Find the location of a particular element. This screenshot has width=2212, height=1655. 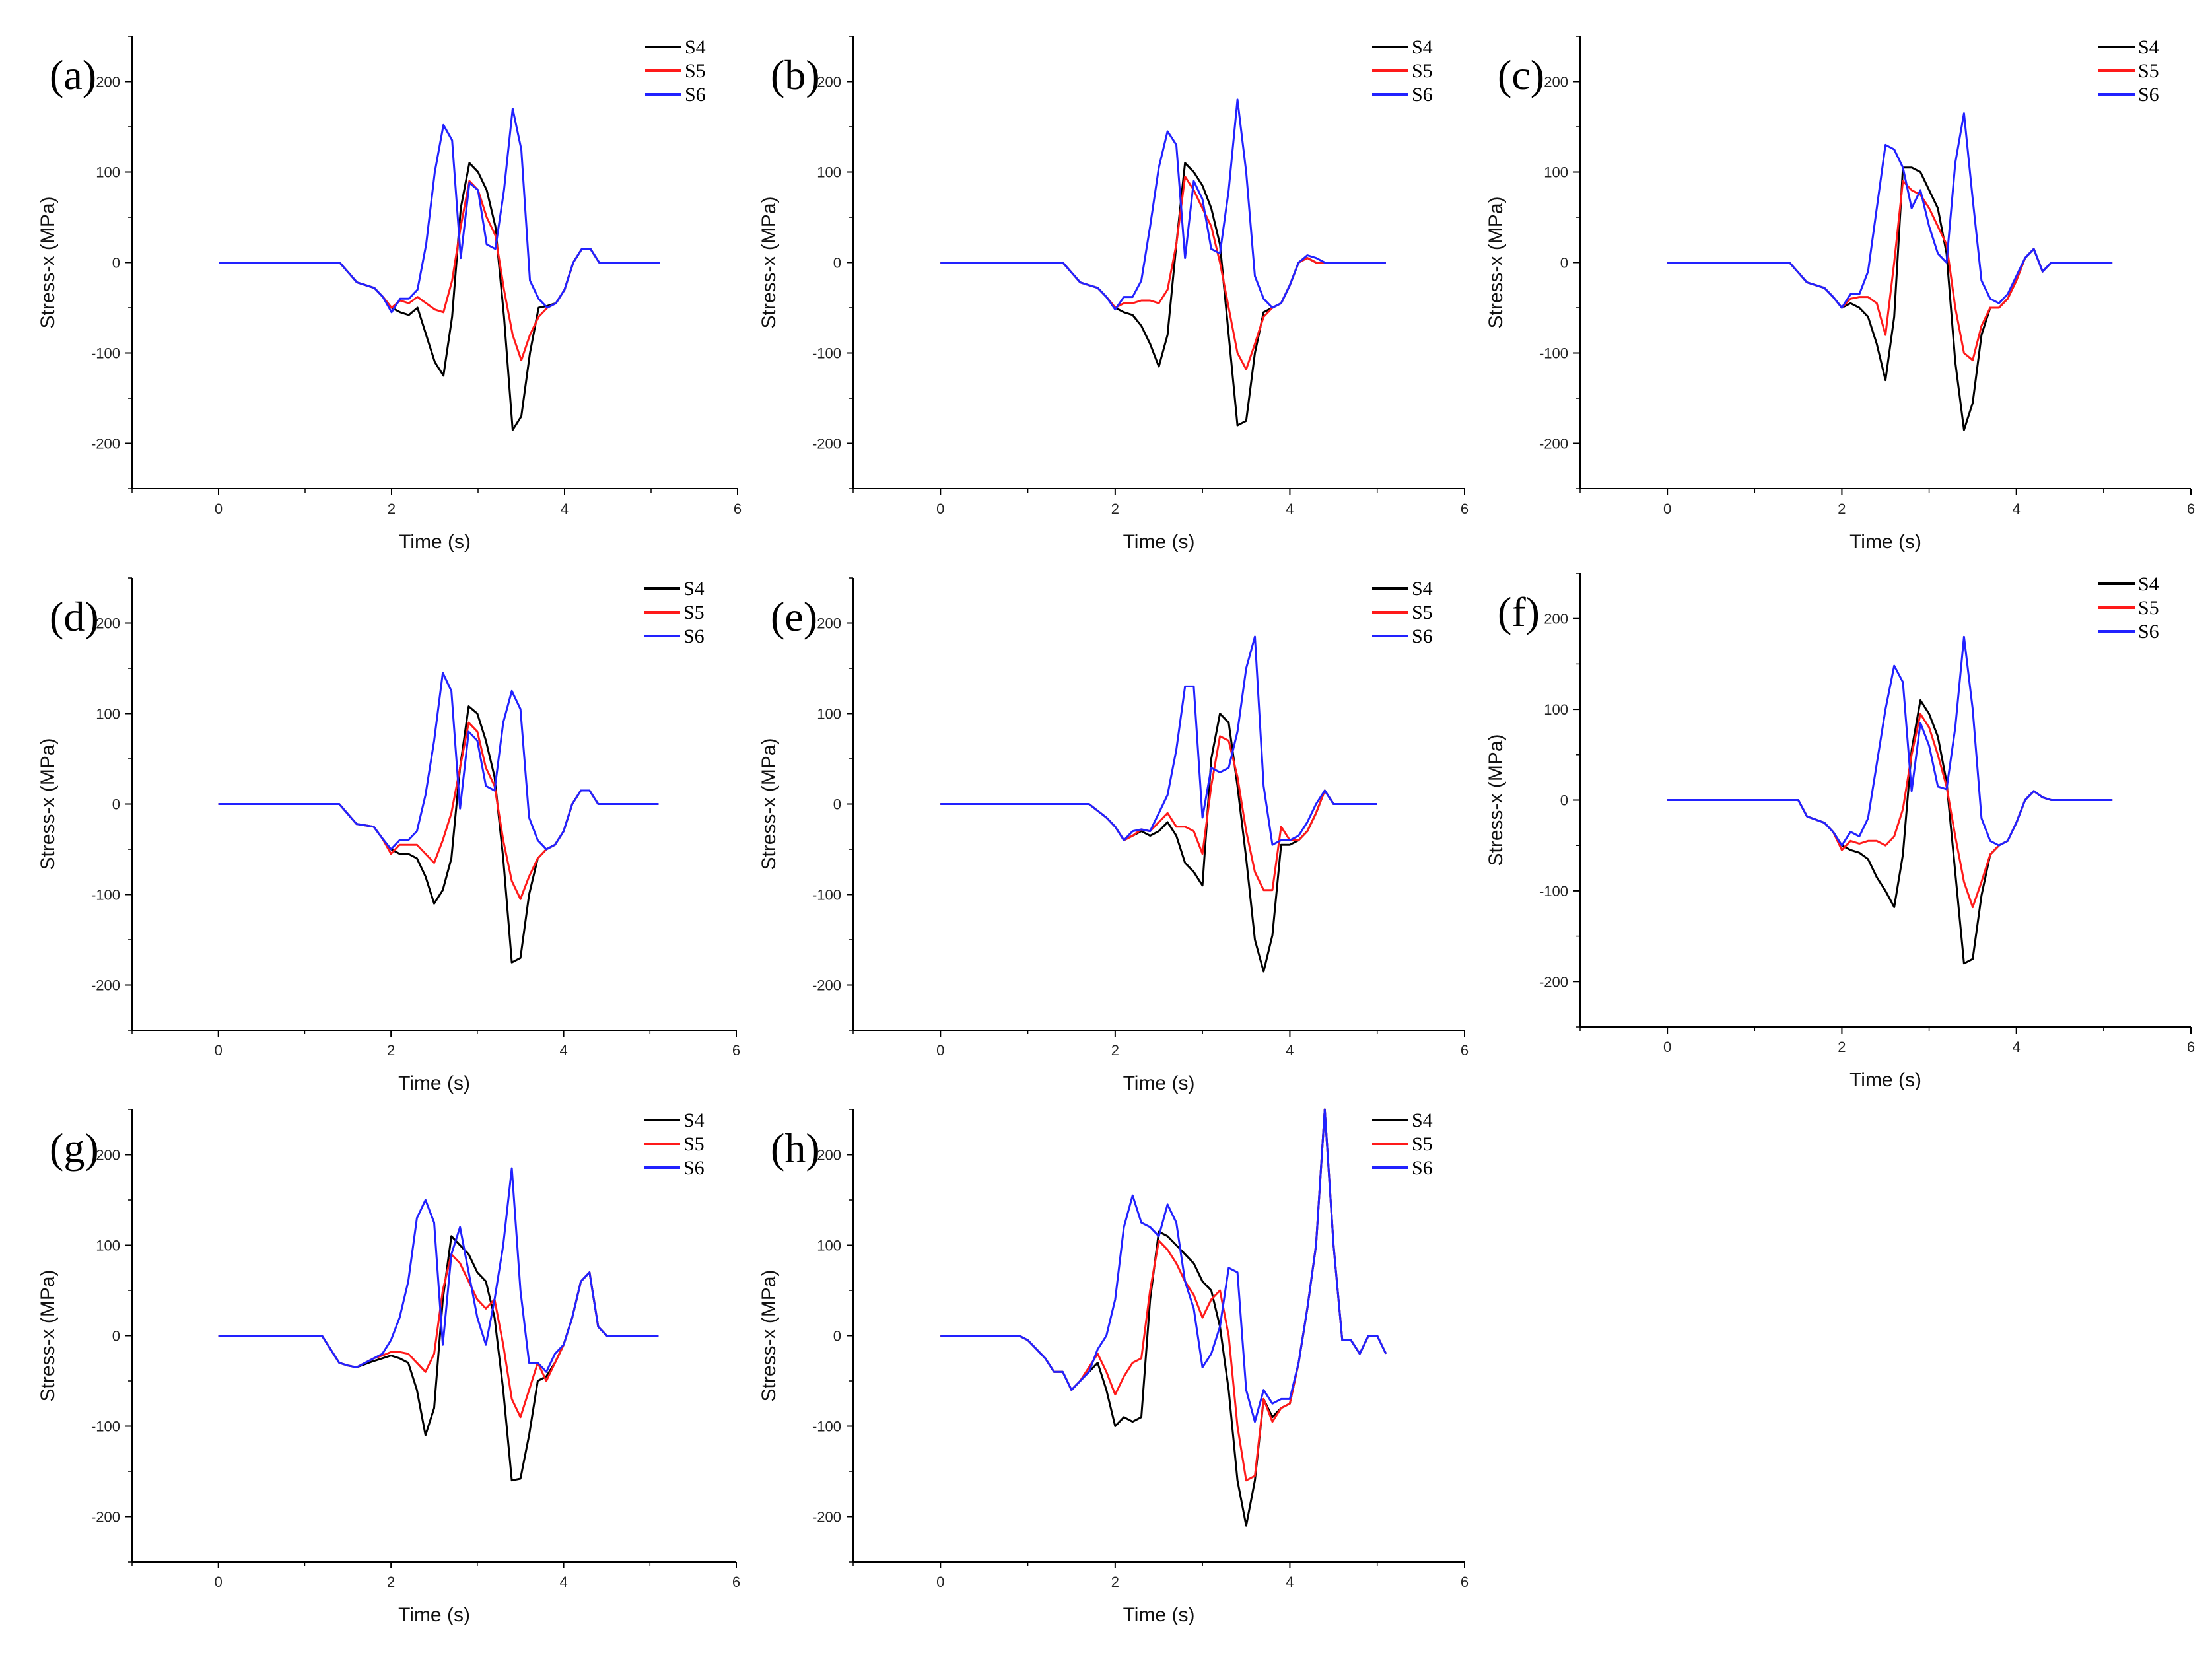

panel-label: (d) is located at coordinates (75, 616).